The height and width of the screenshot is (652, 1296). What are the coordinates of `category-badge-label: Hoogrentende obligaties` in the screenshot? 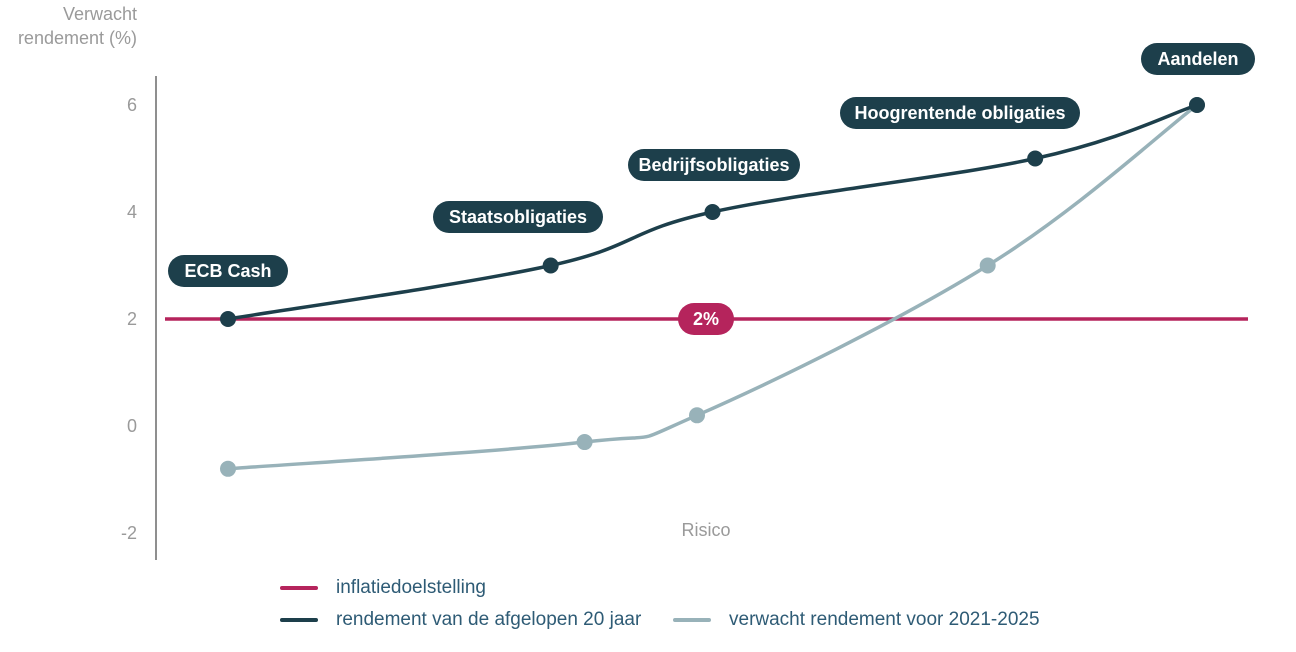 It's located at (959, 113).